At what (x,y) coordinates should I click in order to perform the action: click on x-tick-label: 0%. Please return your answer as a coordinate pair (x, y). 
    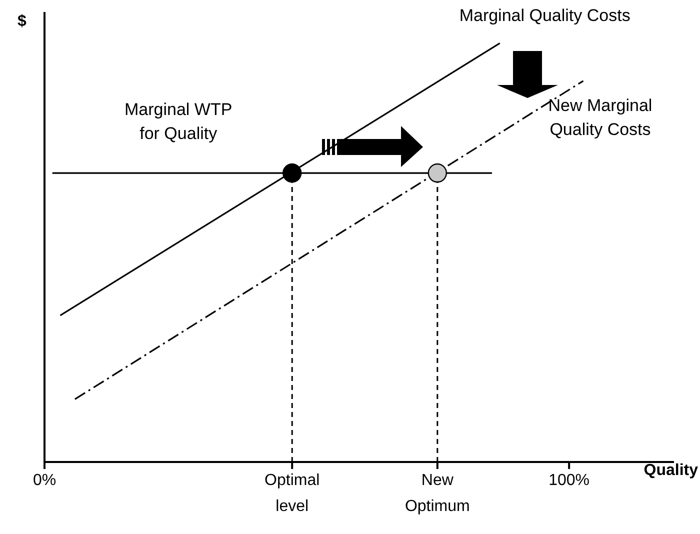
    Looking at the image, I should click on (44, 480).